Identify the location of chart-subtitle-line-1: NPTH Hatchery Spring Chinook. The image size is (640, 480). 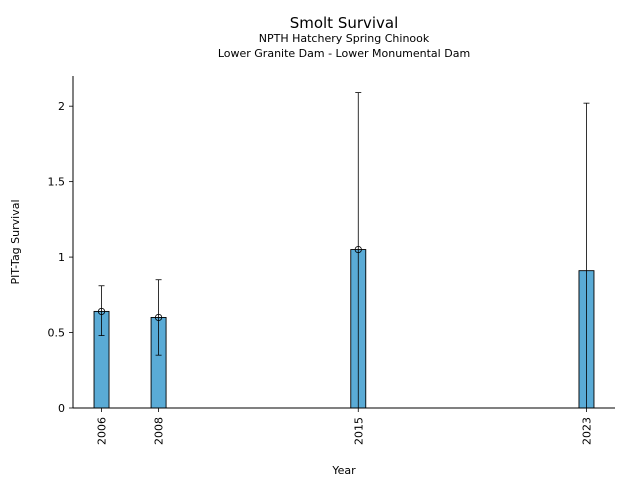
(344, 38).